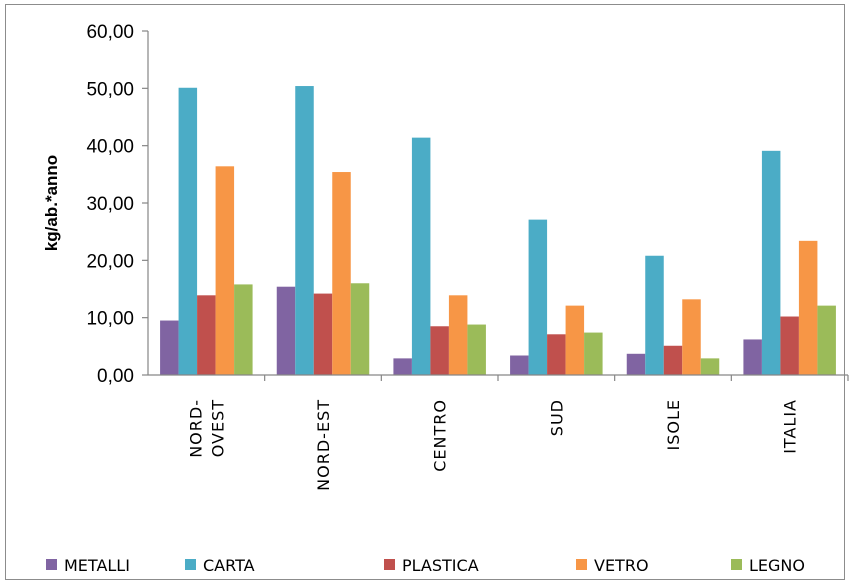 The width and height of the screenshot is (850, 584). I want to click on x-category-label: ISOLE, so click(673, 425).